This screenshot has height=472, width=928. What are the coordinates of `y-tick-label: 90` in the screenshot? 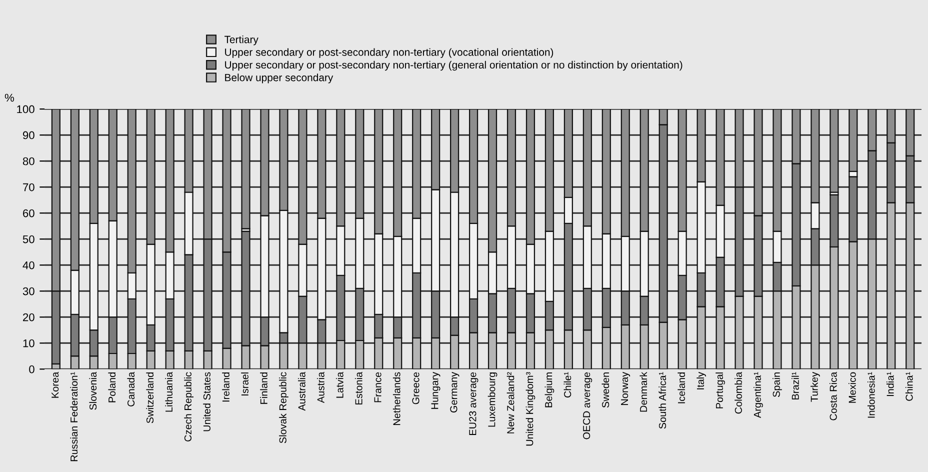 It's located at (28, 135).